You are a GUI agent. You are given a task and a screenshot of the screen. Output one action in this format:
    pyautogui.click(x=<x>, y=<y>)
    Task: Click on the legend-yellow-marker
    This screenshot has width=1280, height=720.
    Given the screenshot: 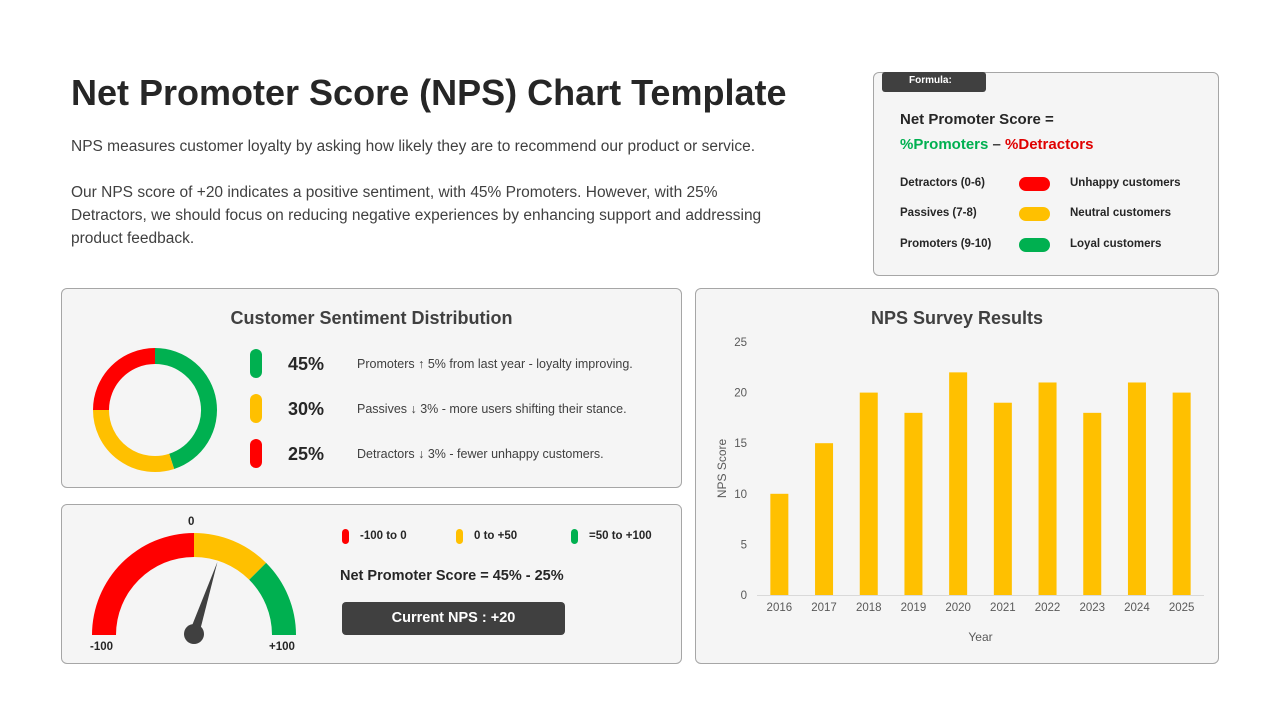 What is the action you would take?
    pyautogui.click(x=459, y=536)
    